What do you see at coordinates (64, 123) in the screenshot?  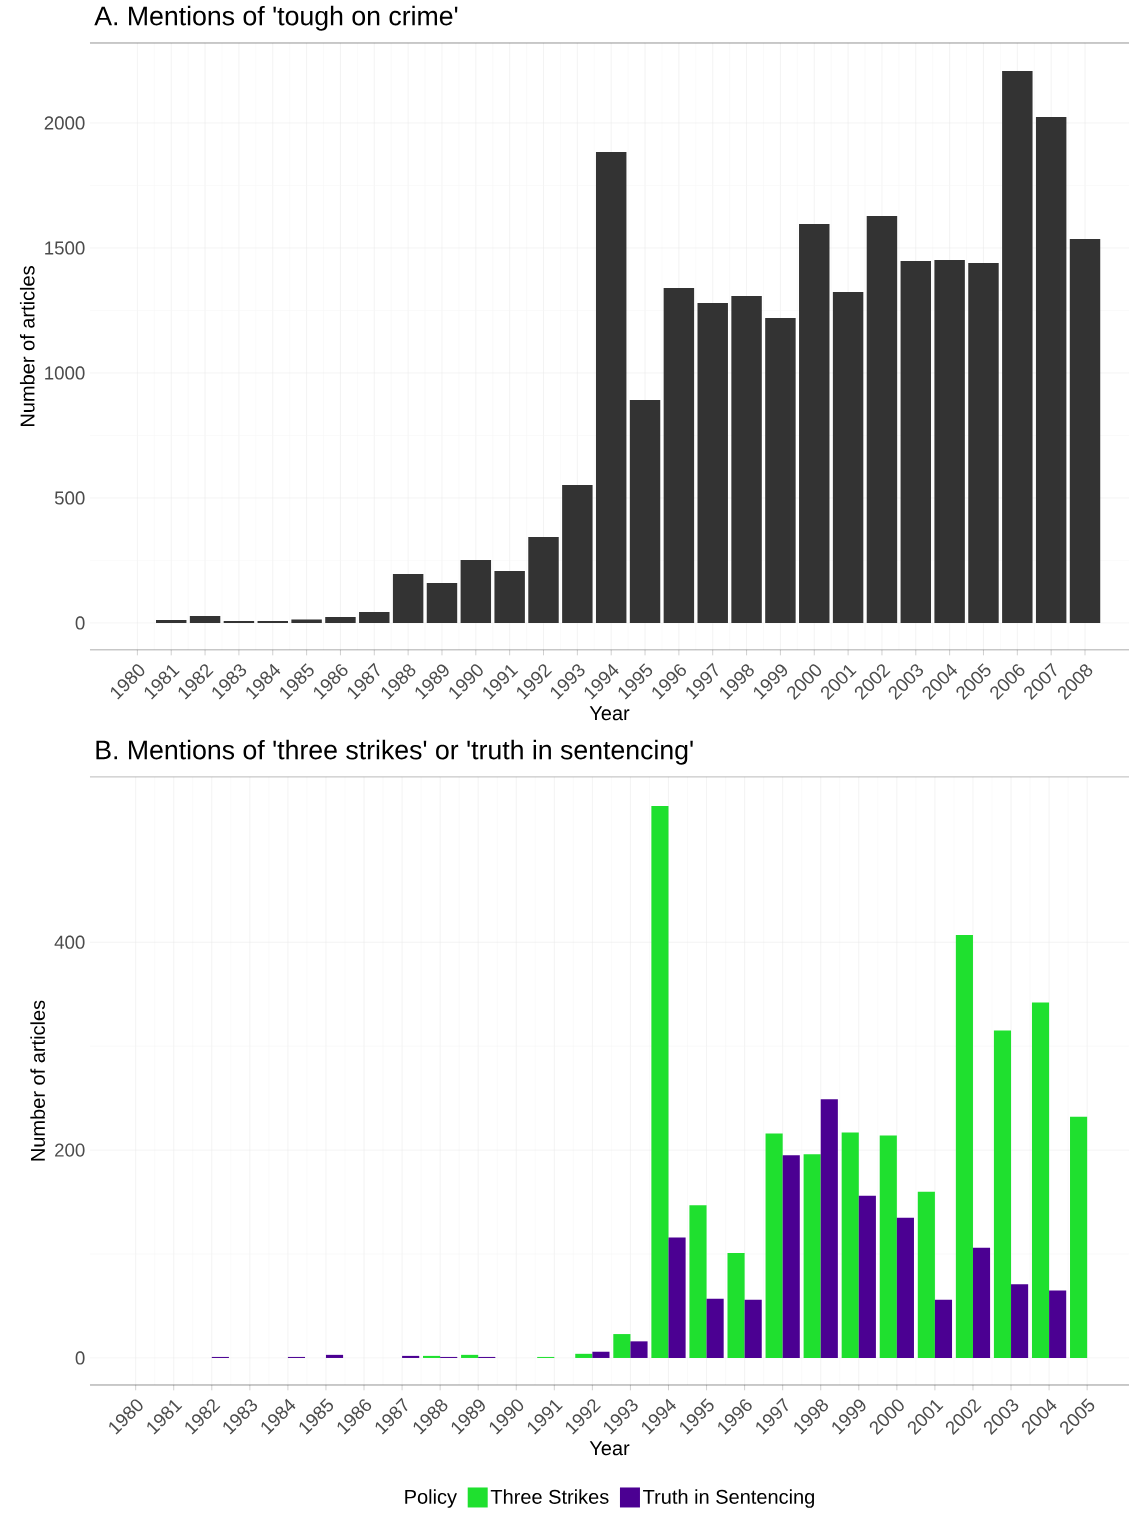 I see `y-tick-label: 2000` at bounding box center [64, 123].